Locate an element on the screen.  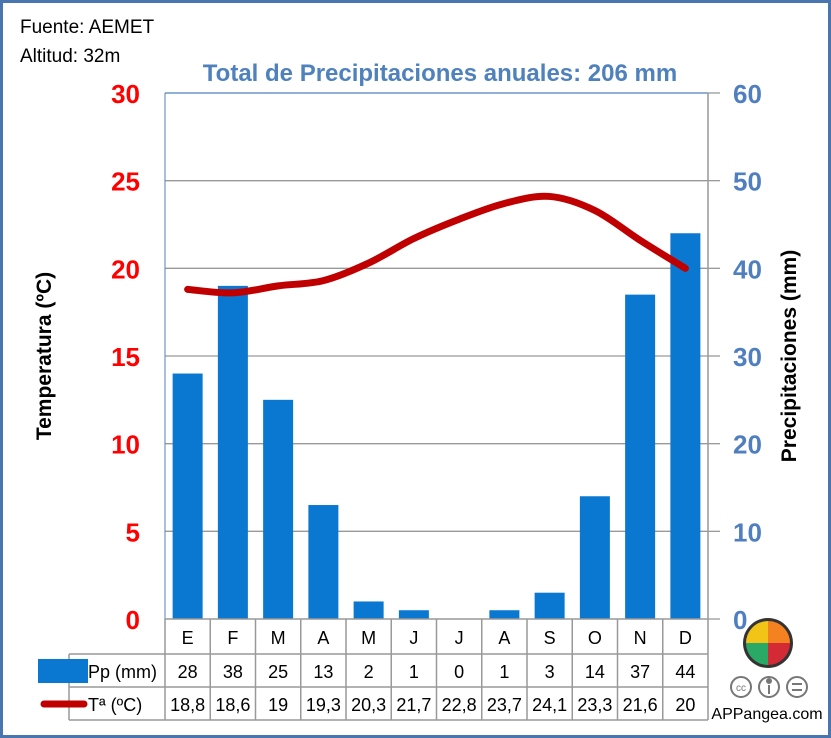
precip-value: 13 is located at coordinates (323, 672).